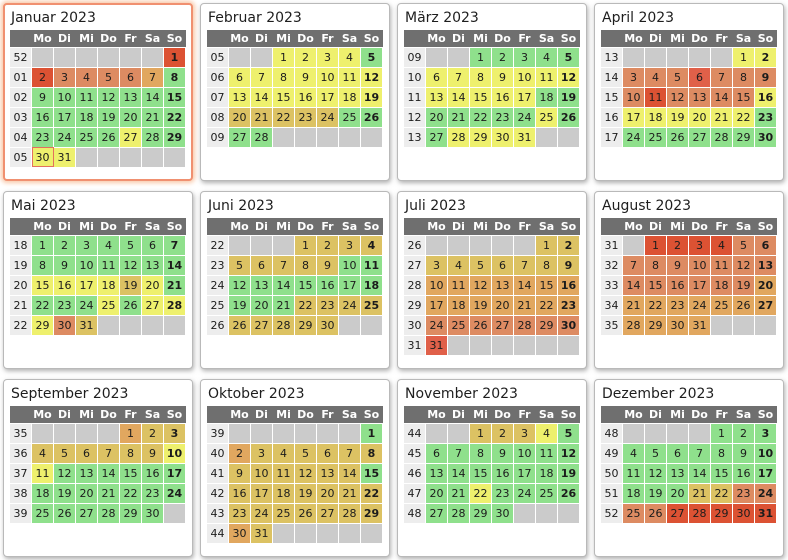 The width and height of the screenshot is (788, 560). What do you see at coordinates (371, 453) in the screenshot?
I see `day-cell: 8` at bounding box center [371, 453].